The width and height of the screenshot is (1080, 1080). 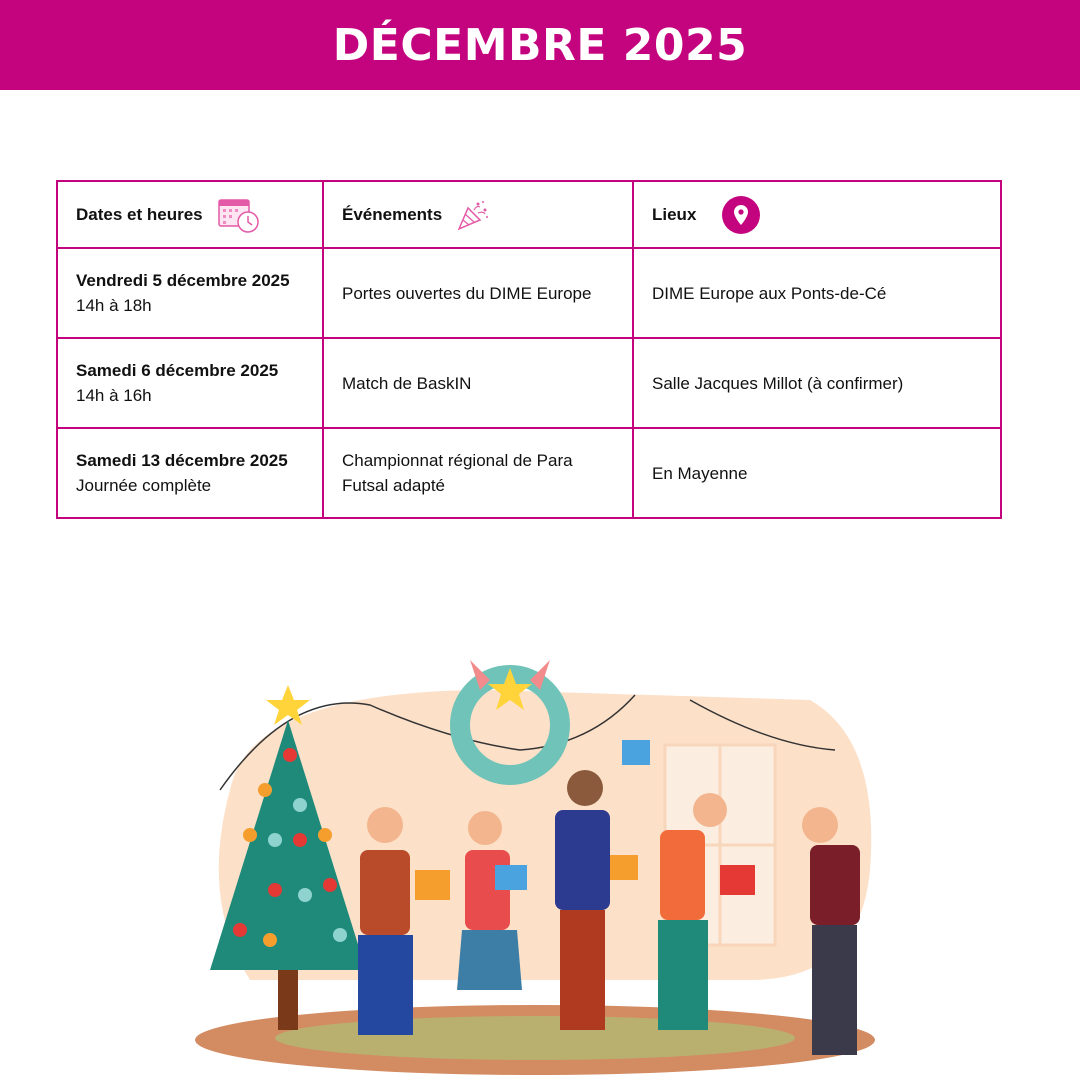 What do you see at coordinates (190, 293) in the screenshot?
I see `date-cell: Vendredi 5 décembre 2025 14h à 18h` at bounding box center [190, 293].